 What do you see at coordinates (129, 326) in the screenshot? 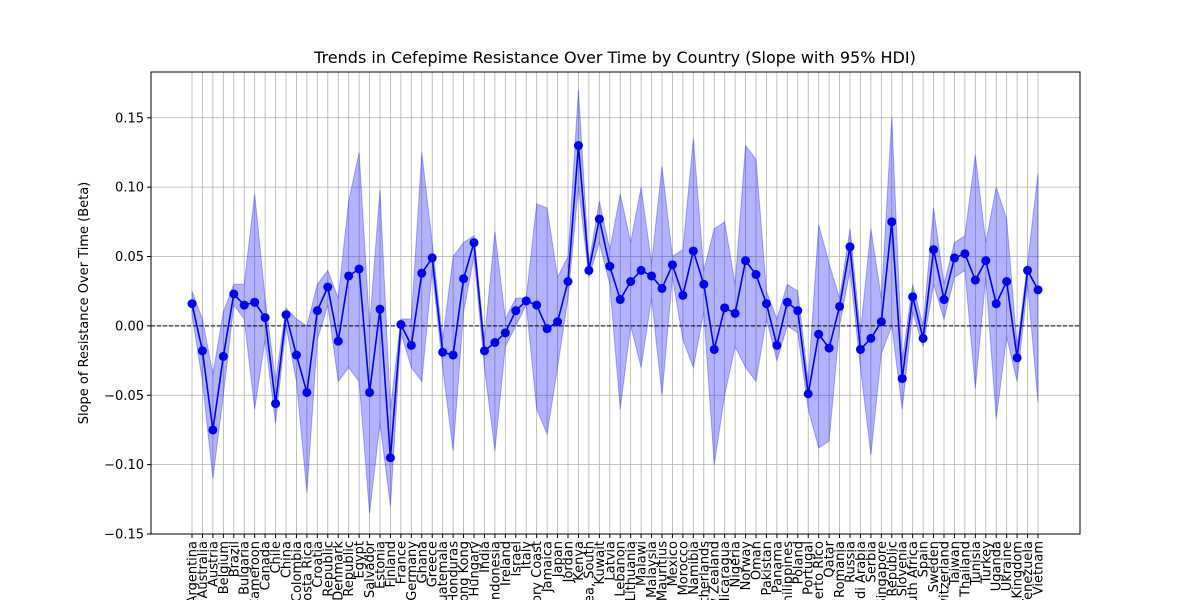
I see `y-tick-label: 0.00` at bounding box center [129, 326].